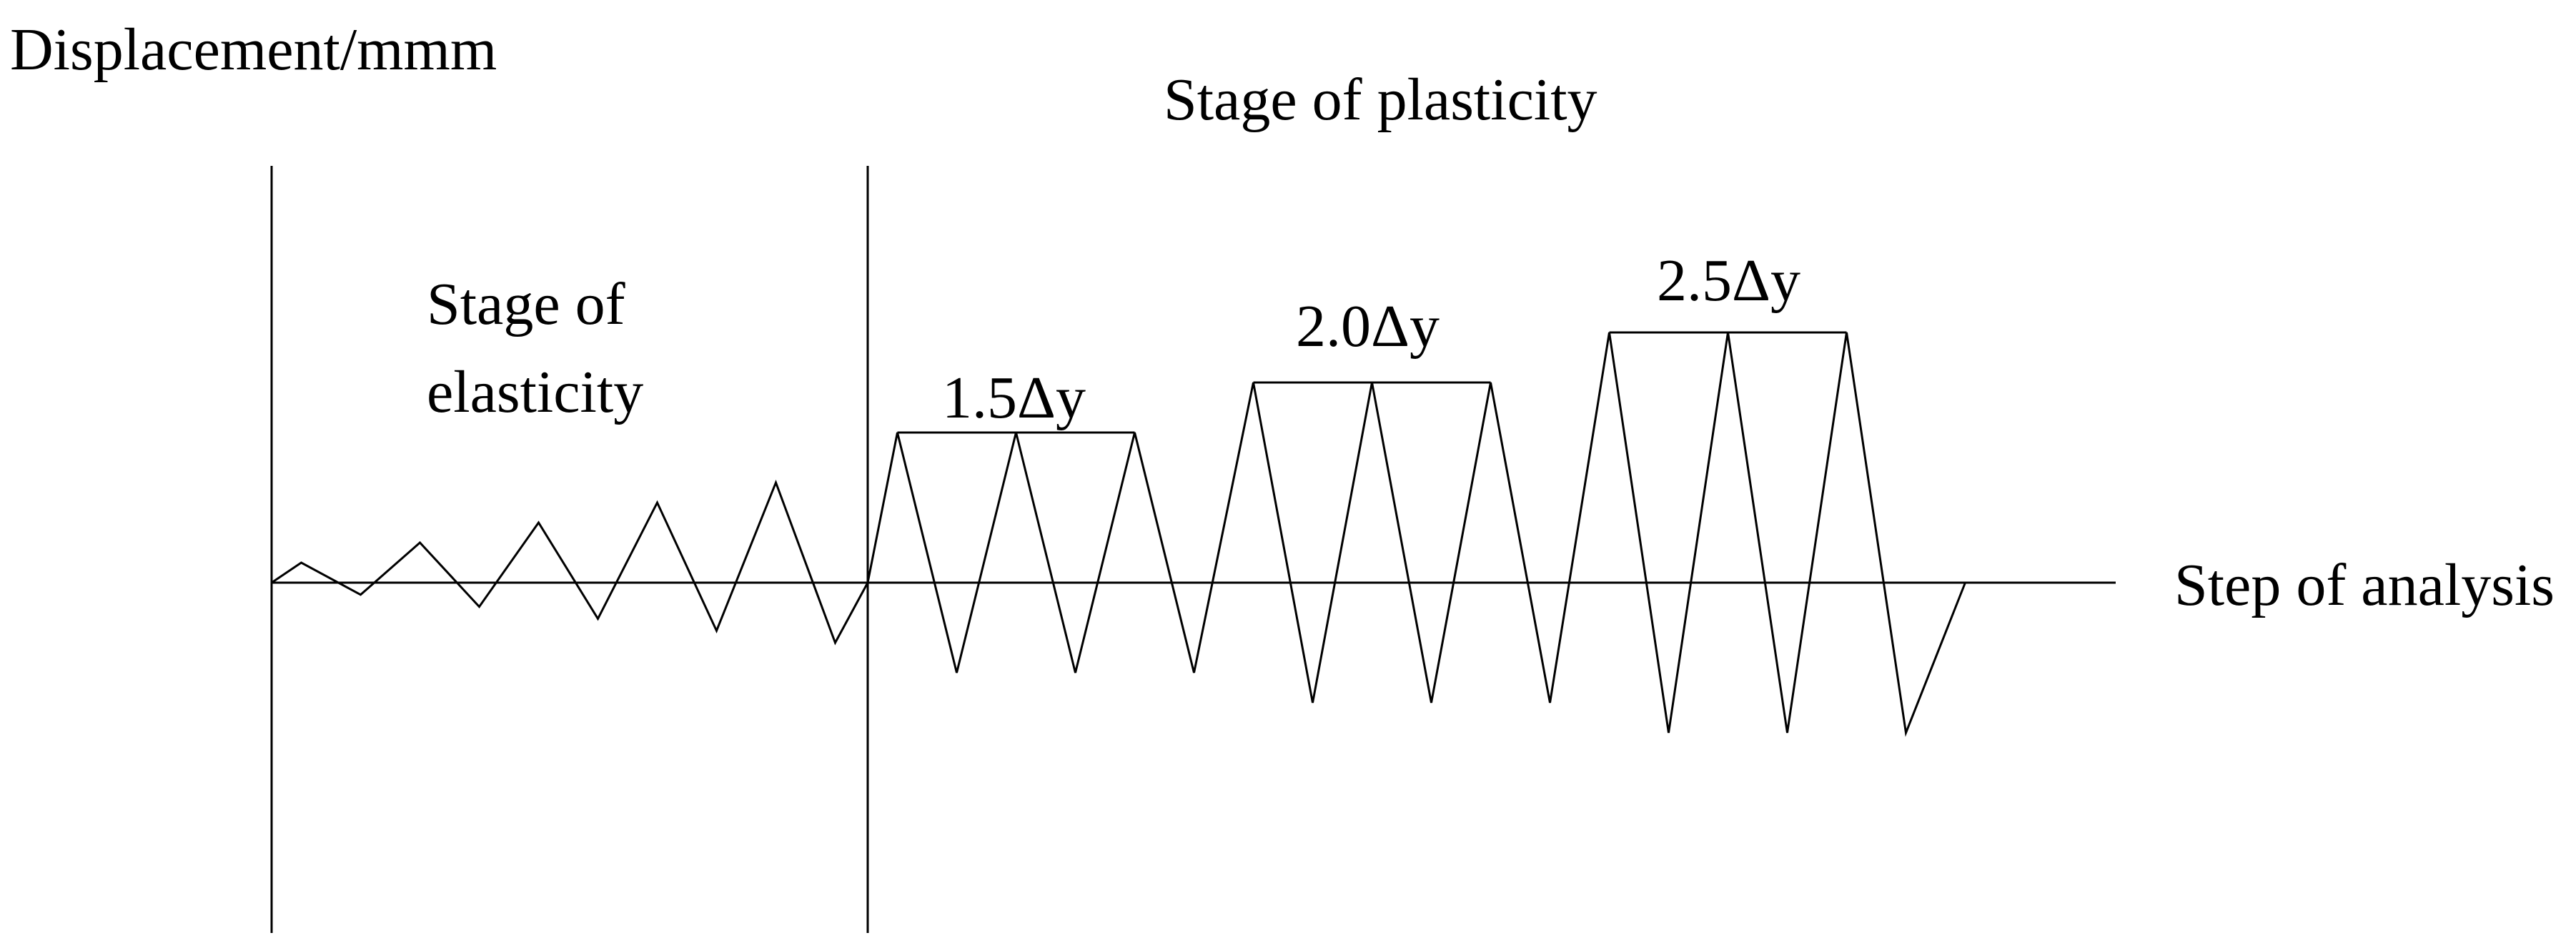 This screenshot has height=943, width=2576. Describe the element at coordinates (2364, 585) in the screenshot. I see `x-axis-label: Step of analysis` at that location.